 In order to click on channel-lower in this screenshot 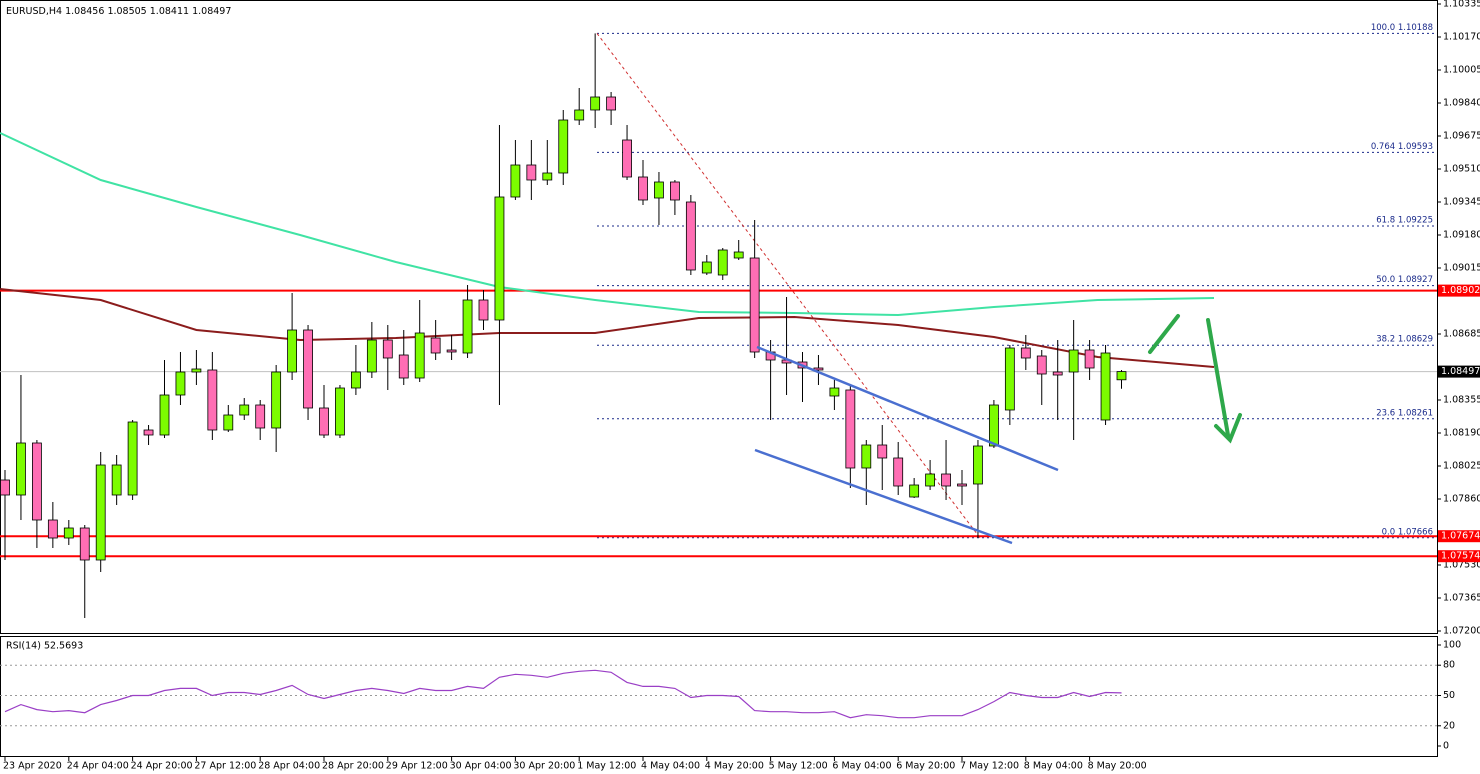, I will do `click(883, 496)`.